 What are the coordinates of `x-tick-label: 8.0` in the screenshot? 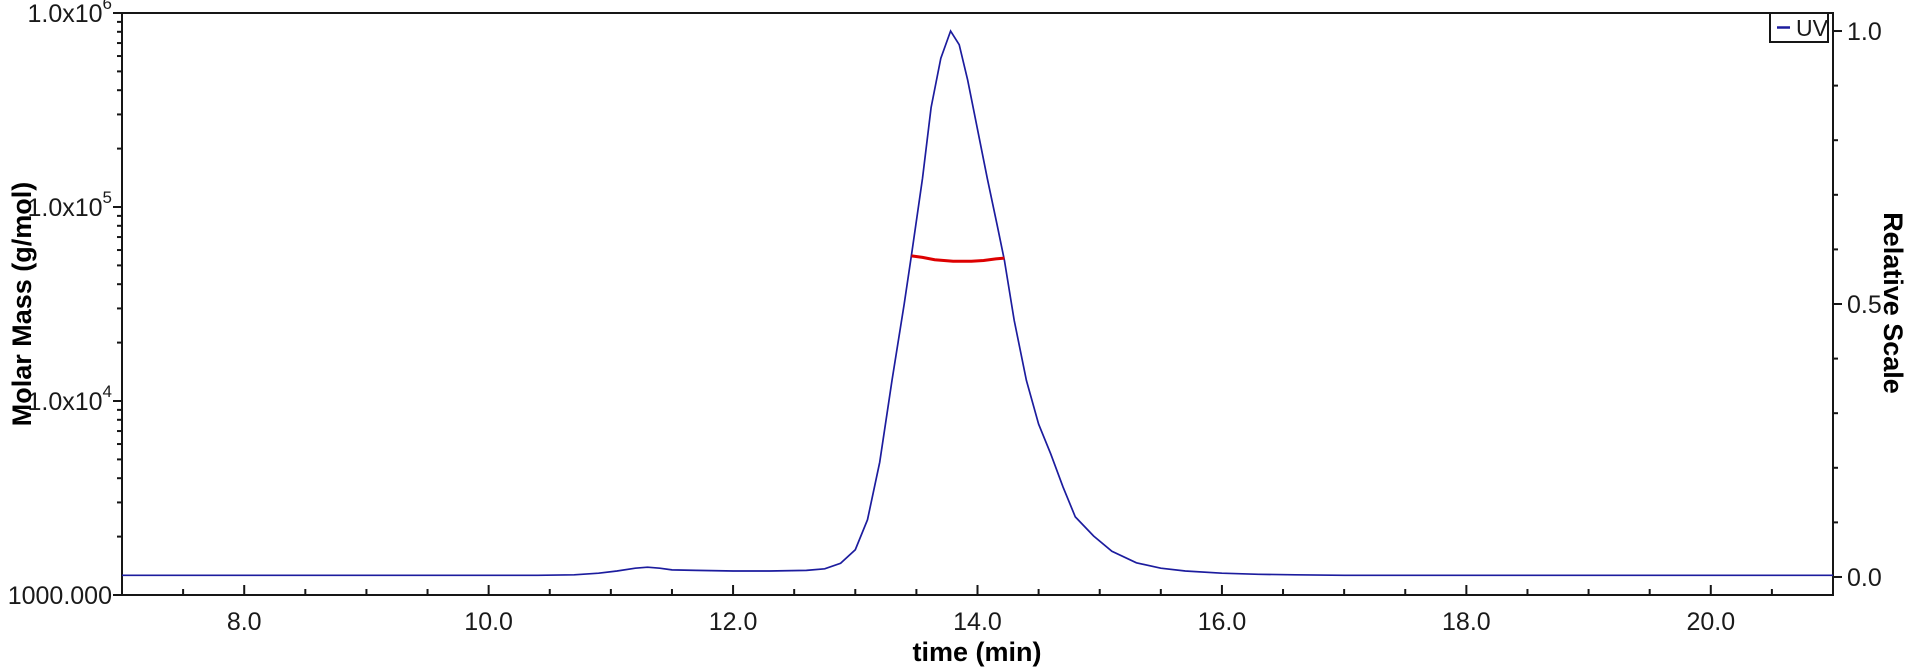 It's located at (244, 622).